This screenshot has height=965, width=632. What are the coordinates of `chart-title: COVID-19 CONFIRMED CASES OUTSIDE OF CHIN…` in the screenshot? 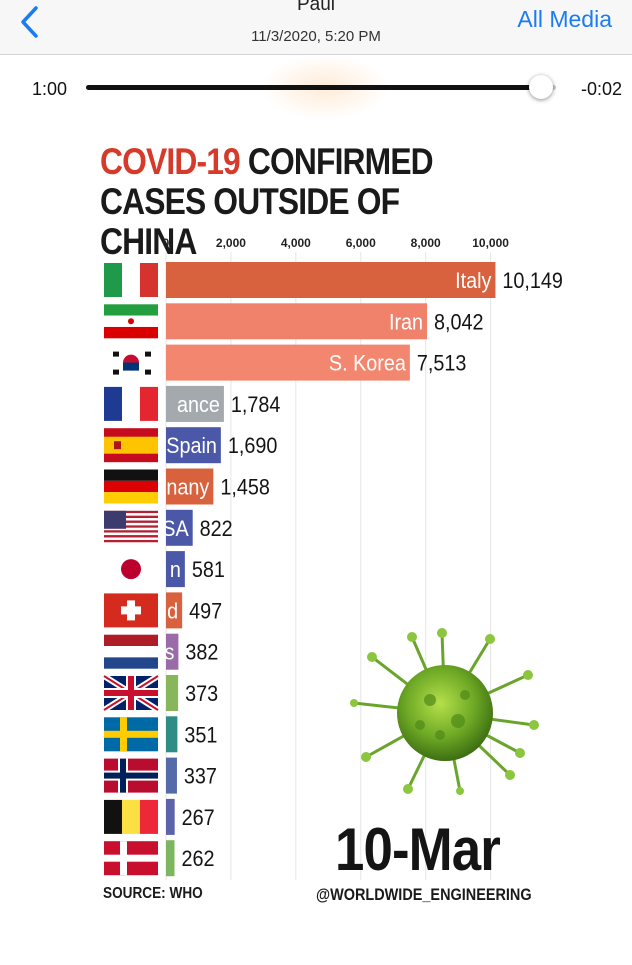 It's located at (298, 202).